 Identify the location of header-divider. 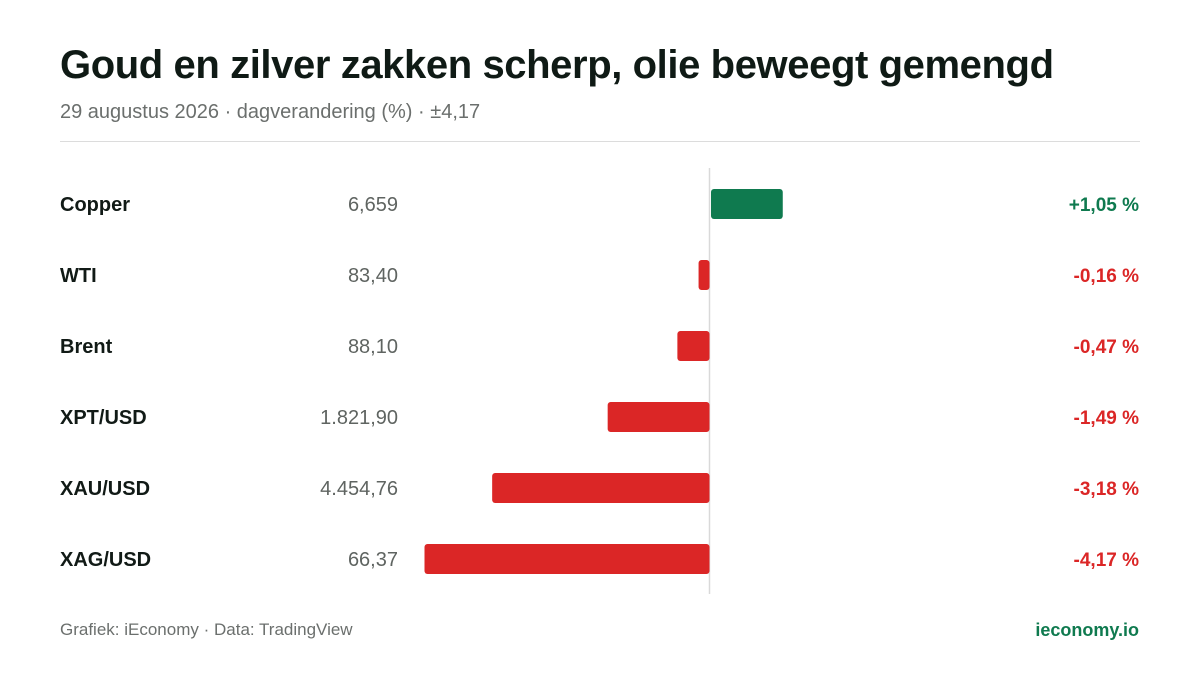
(600, 141).